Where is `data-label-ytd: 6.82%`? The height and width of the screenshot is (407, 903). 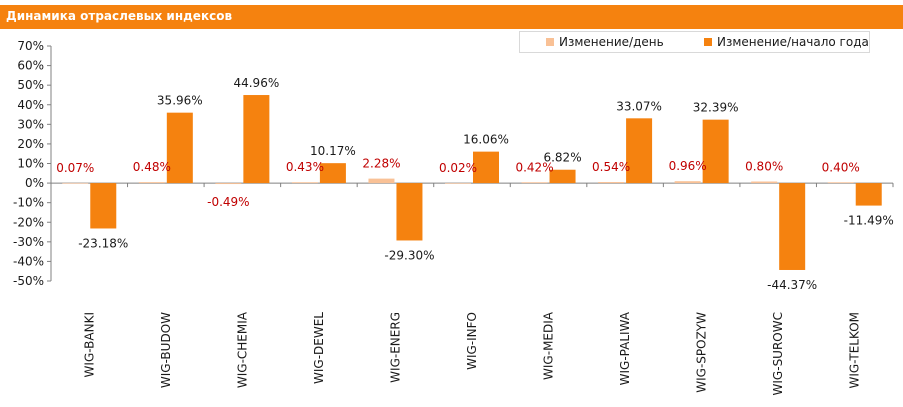
data-label-ytd: 6.82% is located at coordinates (562, 158).